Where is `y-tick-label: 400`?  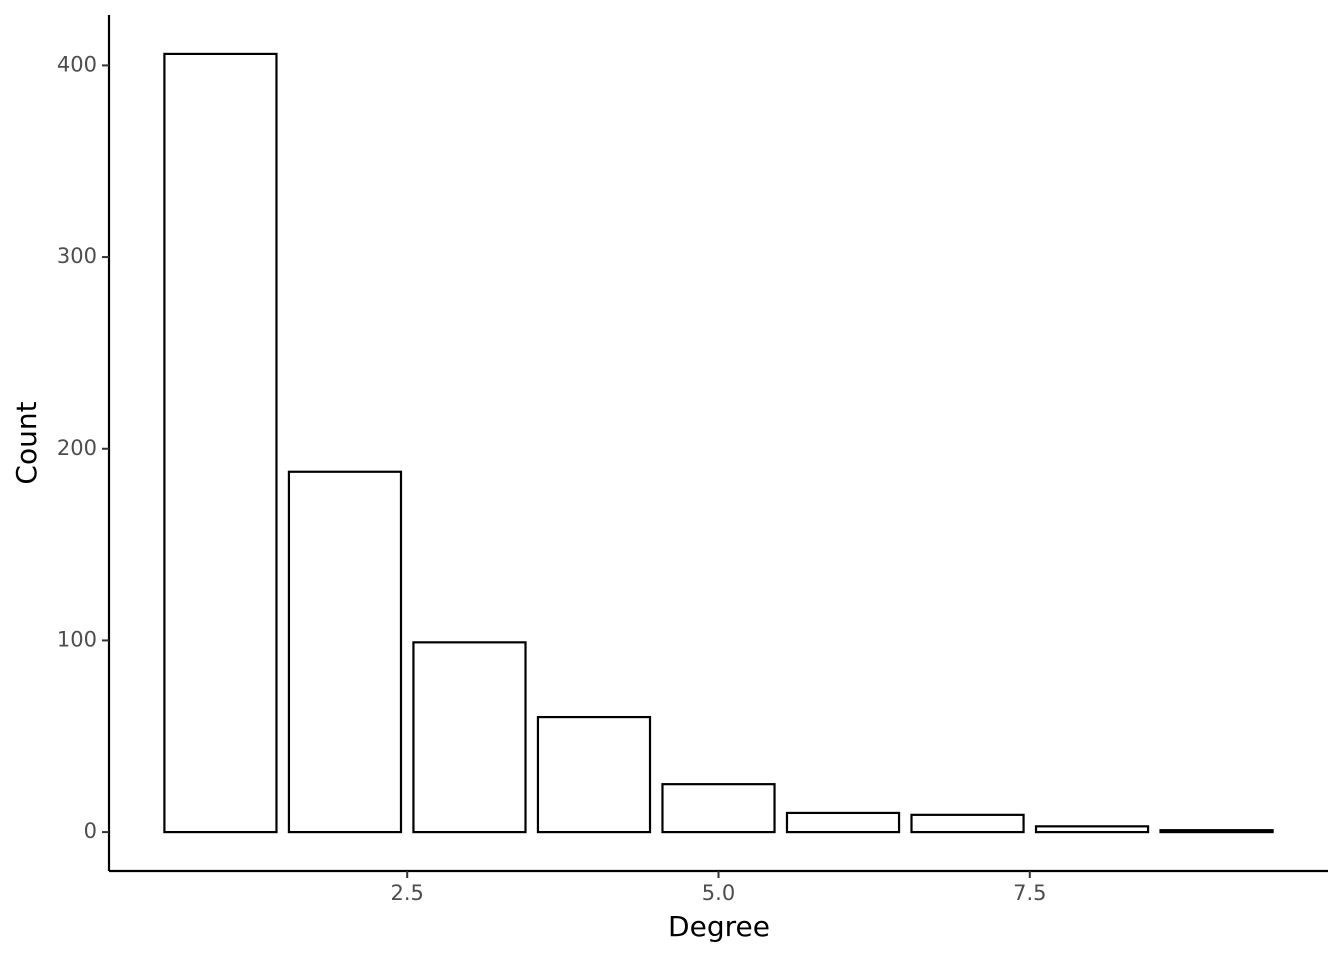
y-tick-label: 400 is located at coordinates (77, 64).